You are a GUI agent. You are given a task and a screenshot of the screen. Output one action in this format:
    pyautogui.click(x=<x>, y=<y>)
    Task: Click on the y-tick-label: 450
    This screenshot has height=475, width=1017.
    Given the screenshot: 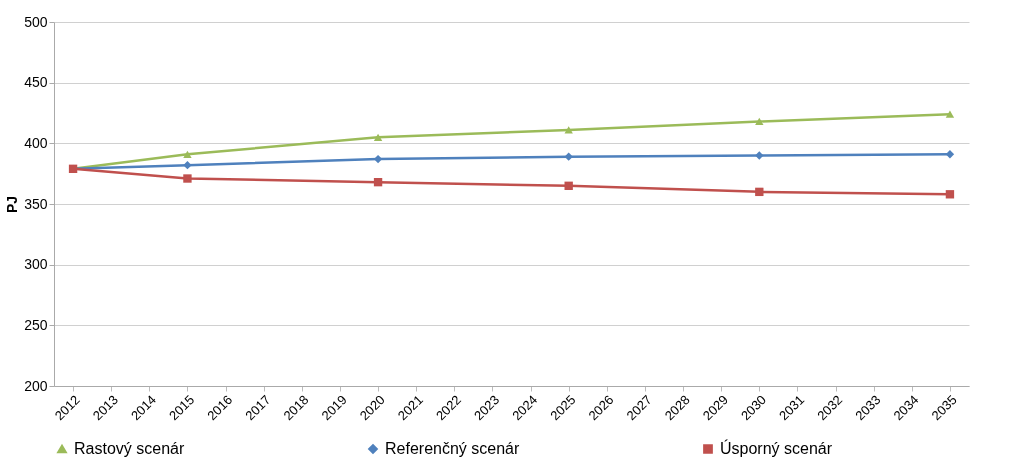 What is the action you would take?
    pyautogui.click(x=36, y=82)
    